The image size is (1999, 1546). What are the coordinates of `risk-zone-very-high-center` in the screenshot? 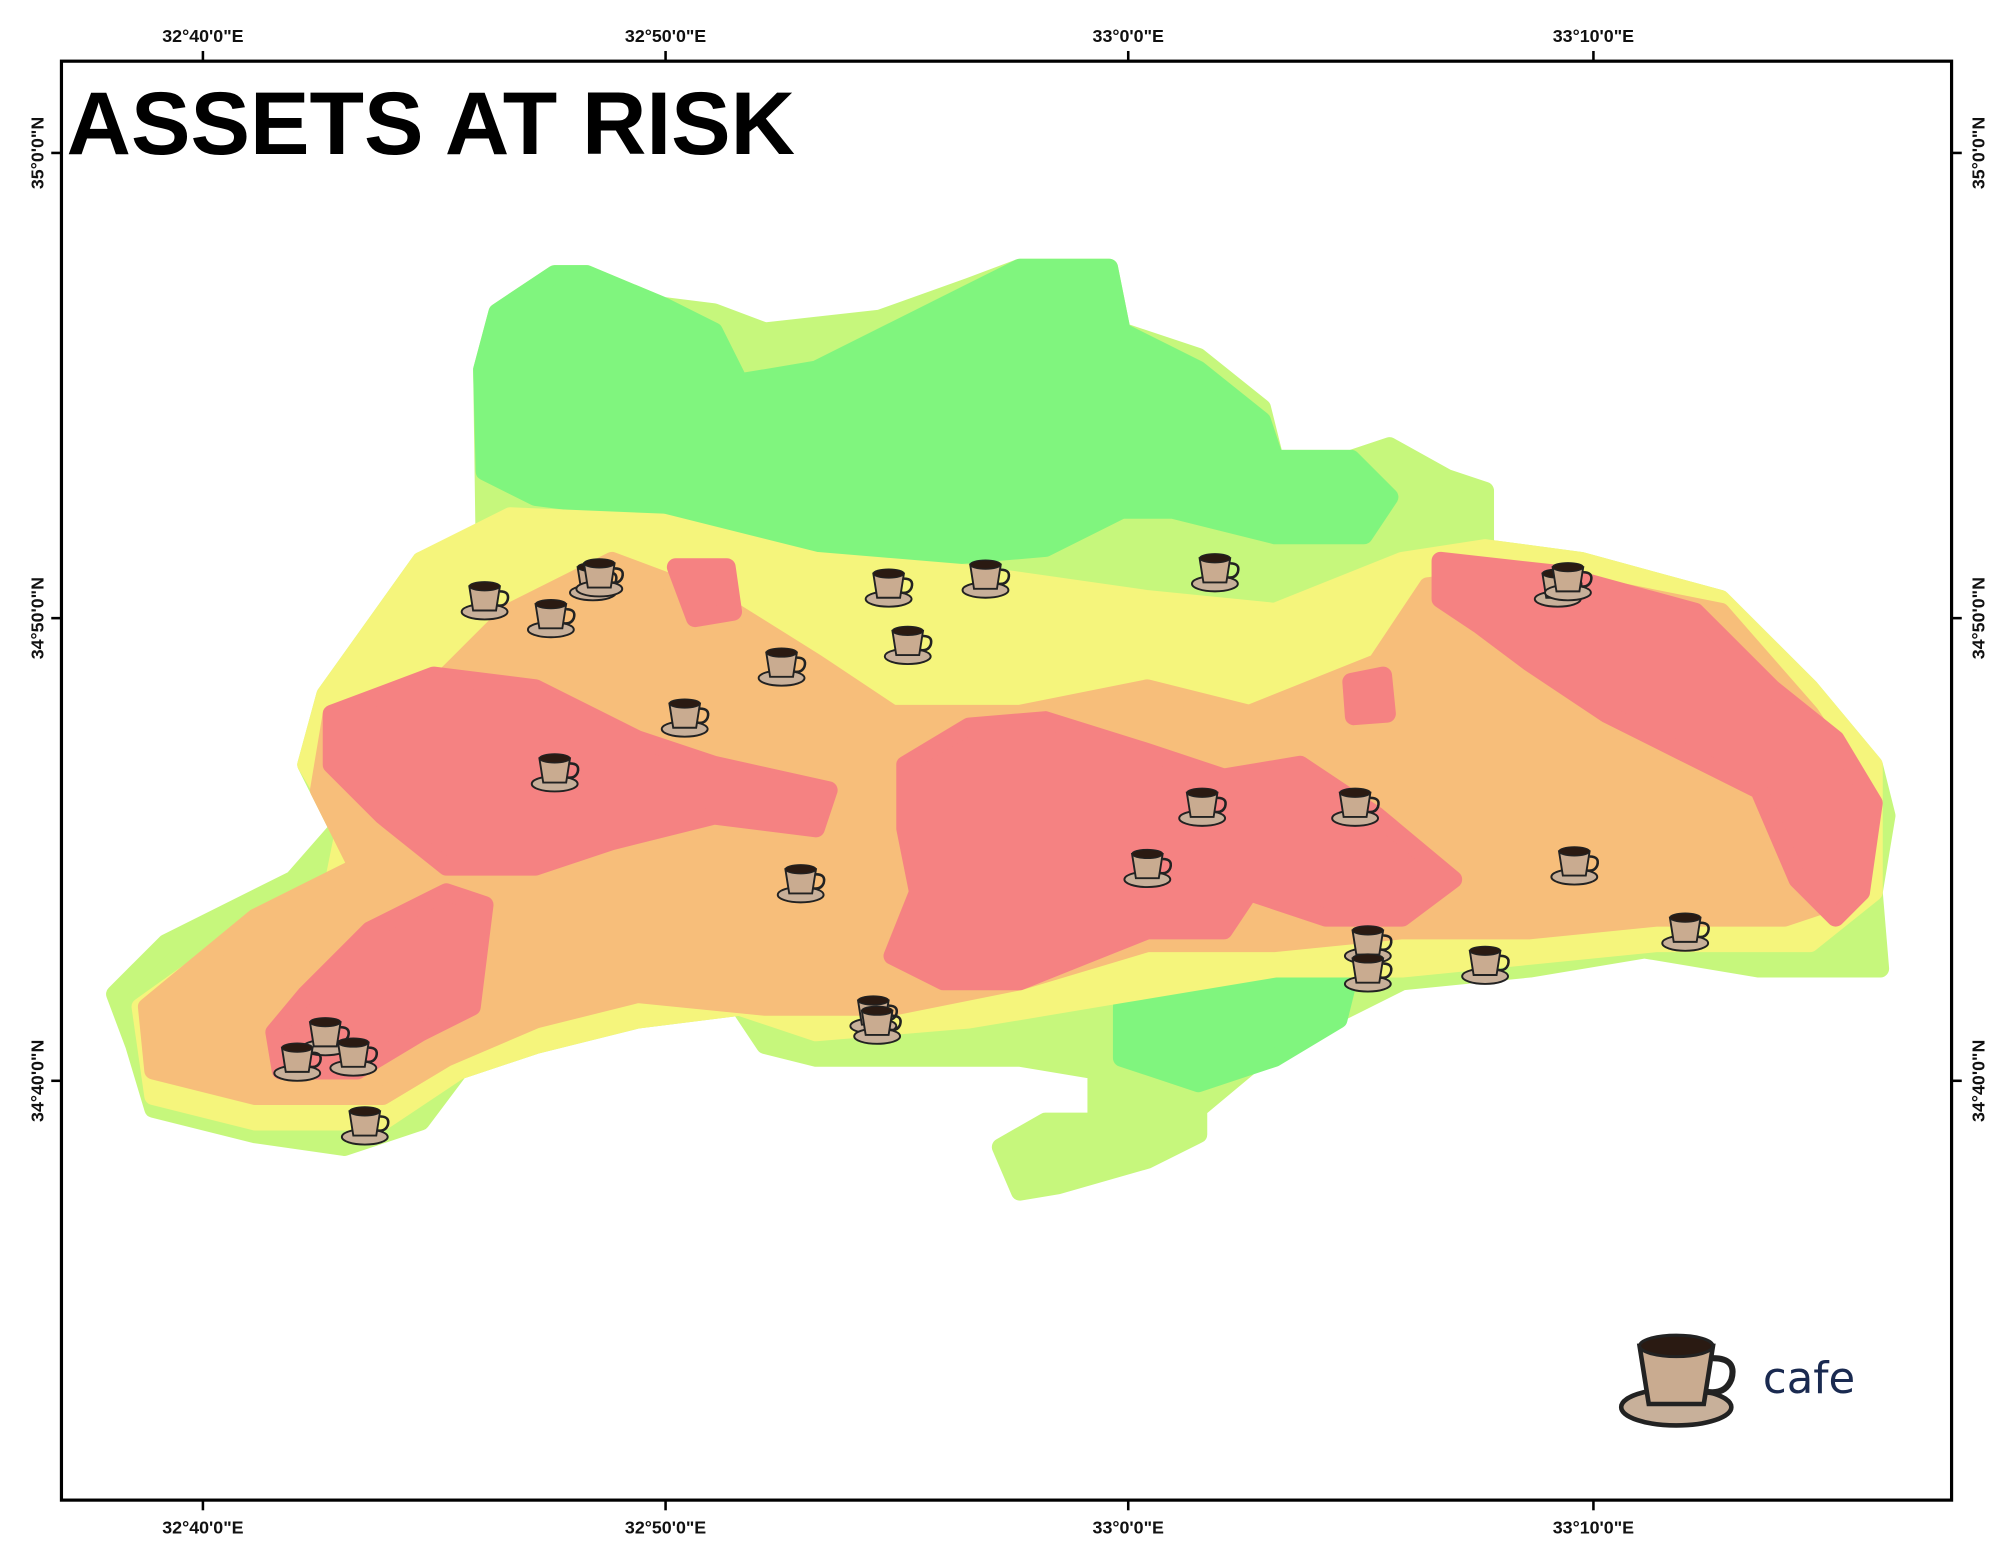 It's located at (1173, 851).